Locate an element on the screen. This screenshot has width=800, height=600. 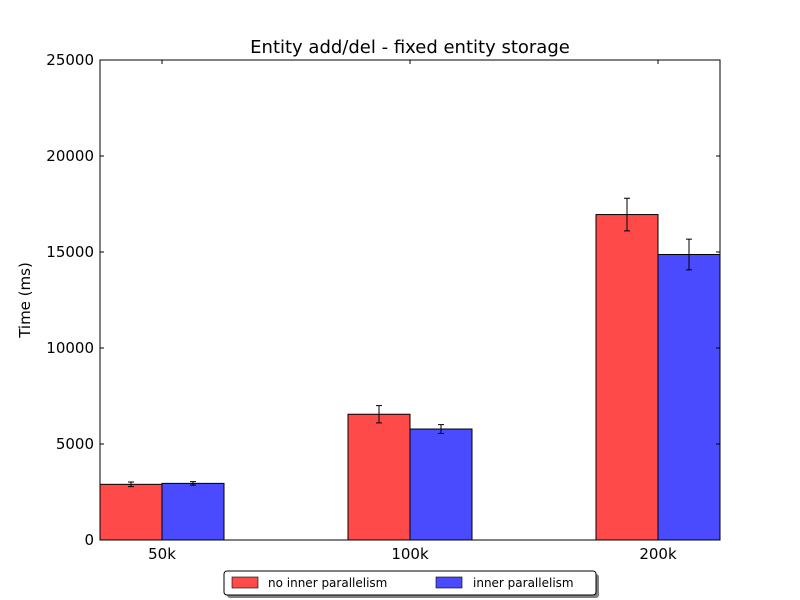
y-tick-label: 0 is located at coordinates (89, 540).